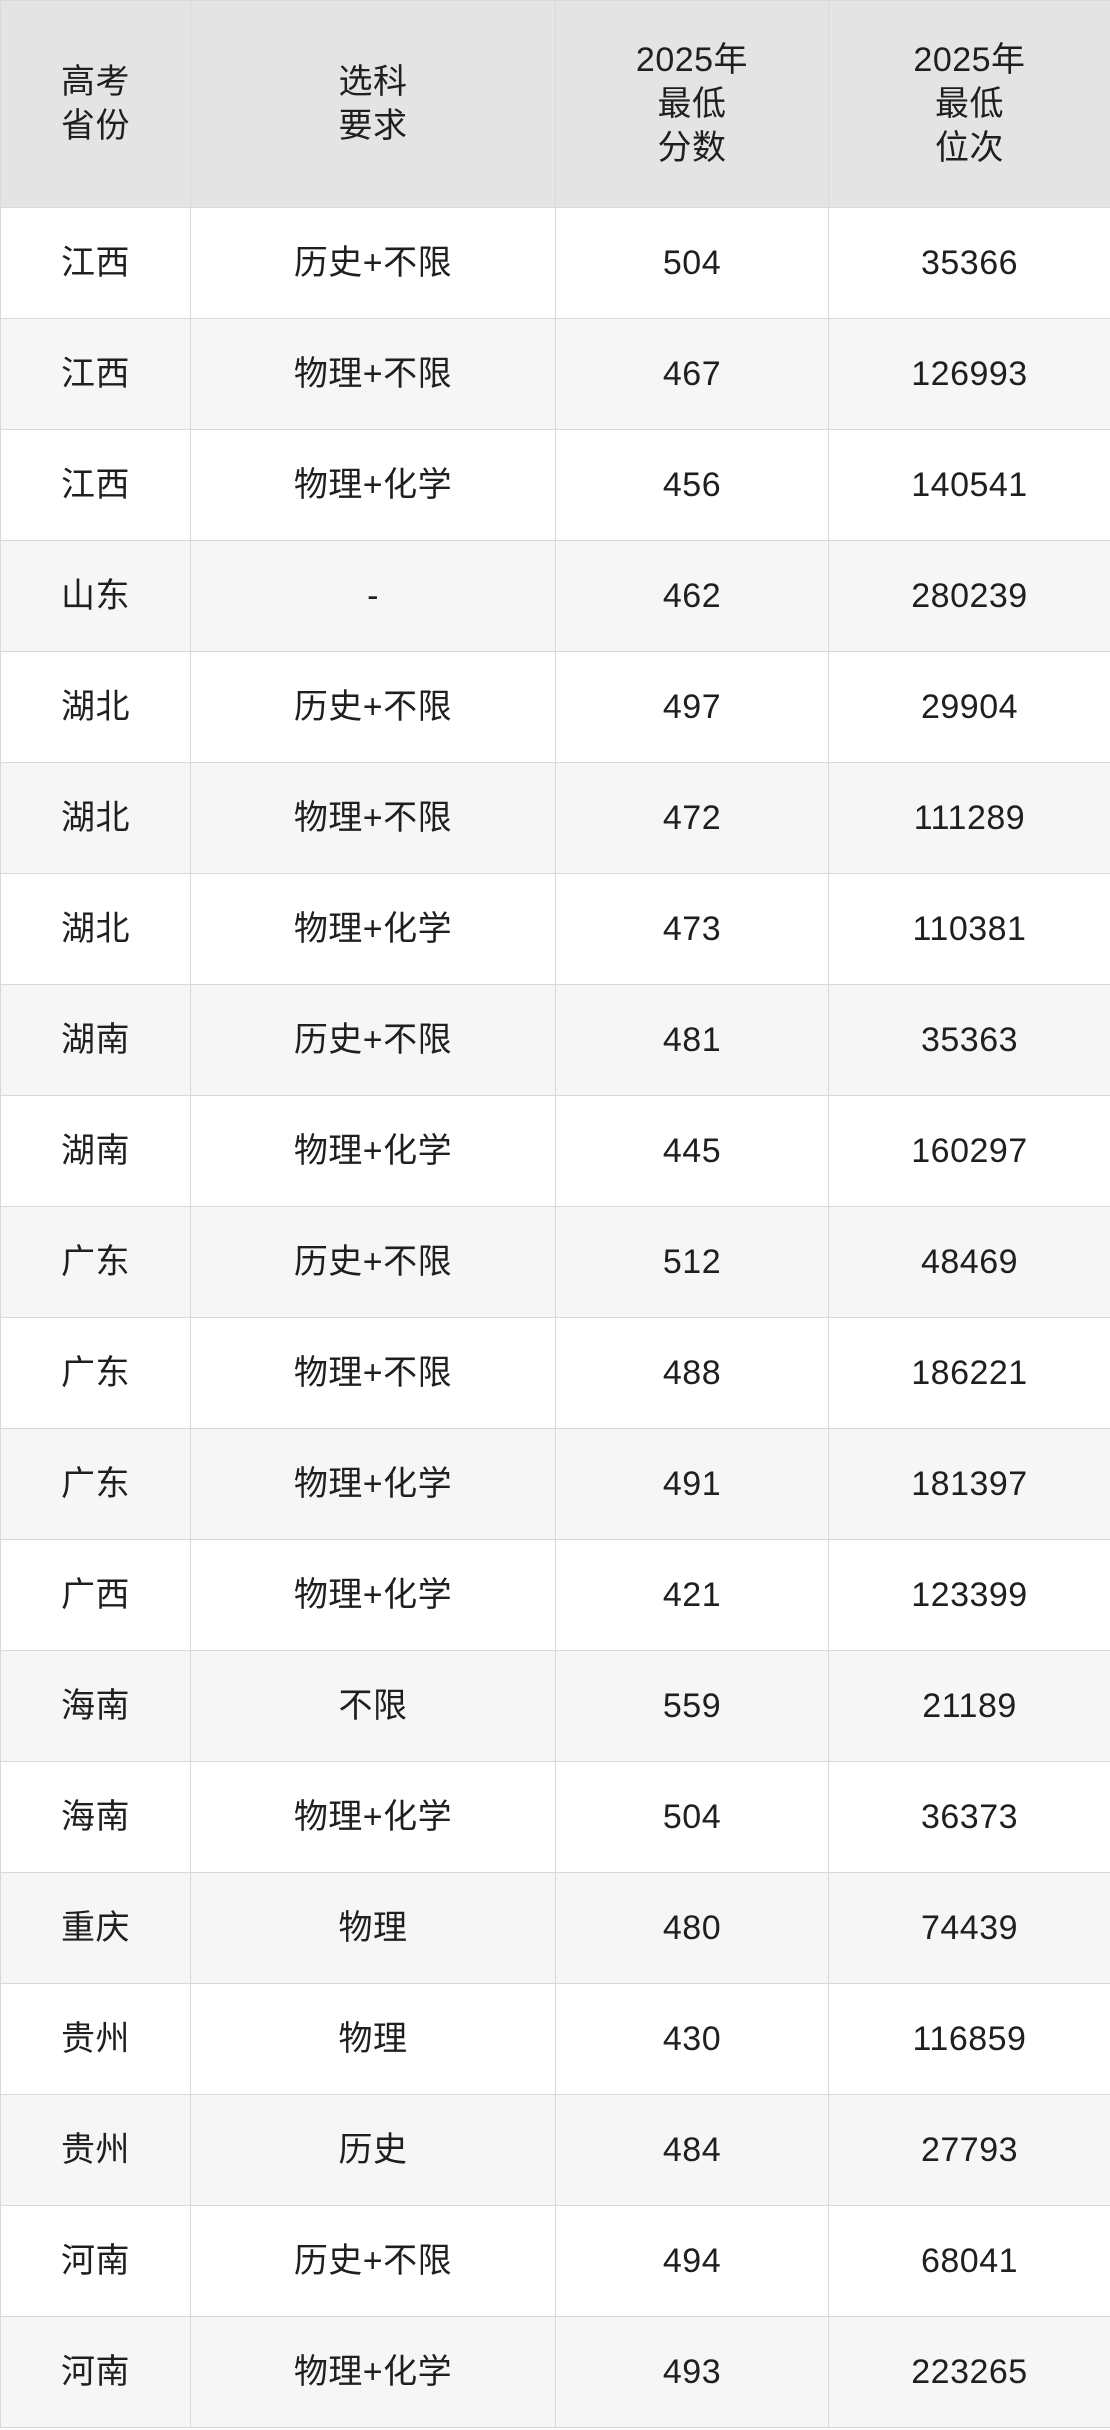  Describe the element at coordinates (969, 374) in the screenshot. I see `cell-min-rank: 126993` at that location.